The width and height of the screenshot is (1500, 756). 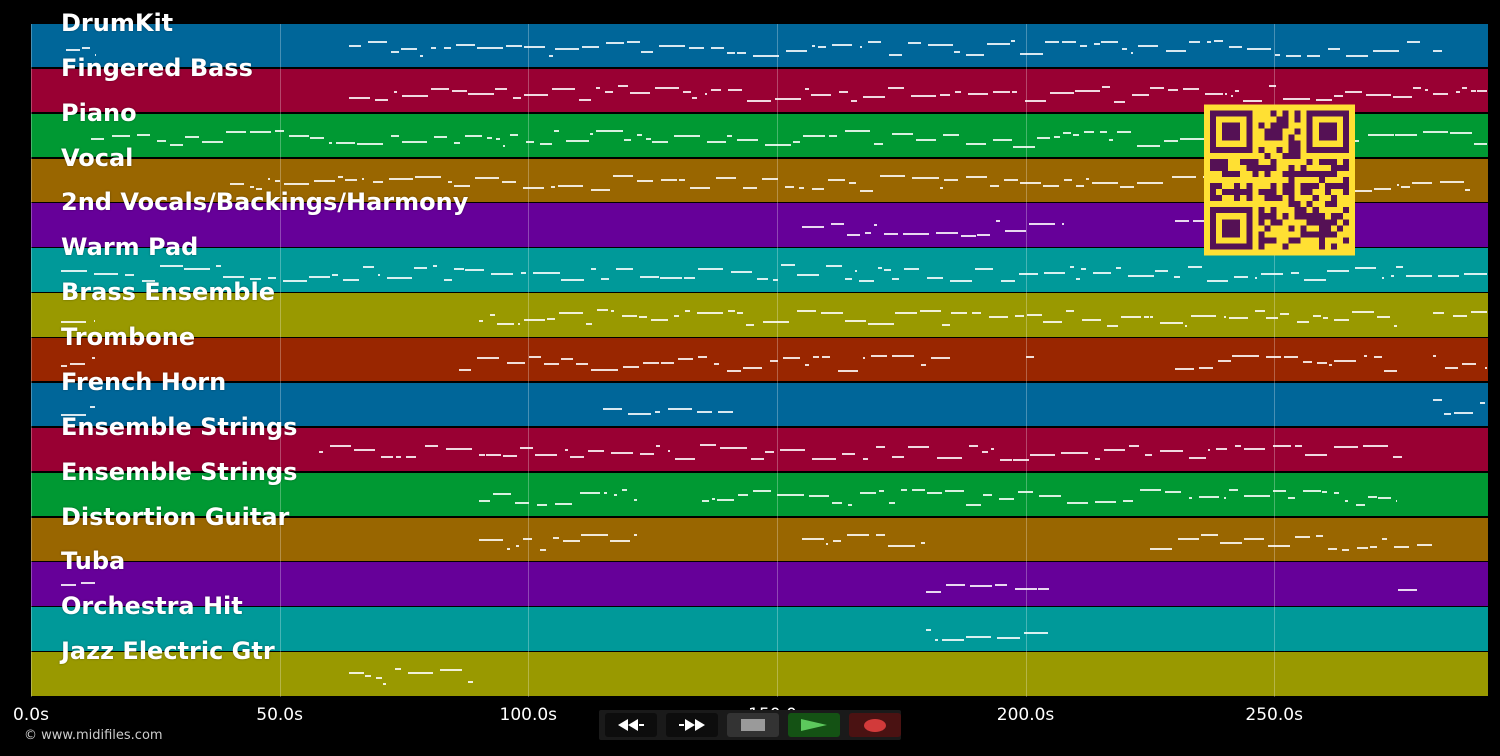 I want to click on fast-forward-button, so click(x=692, y=725).